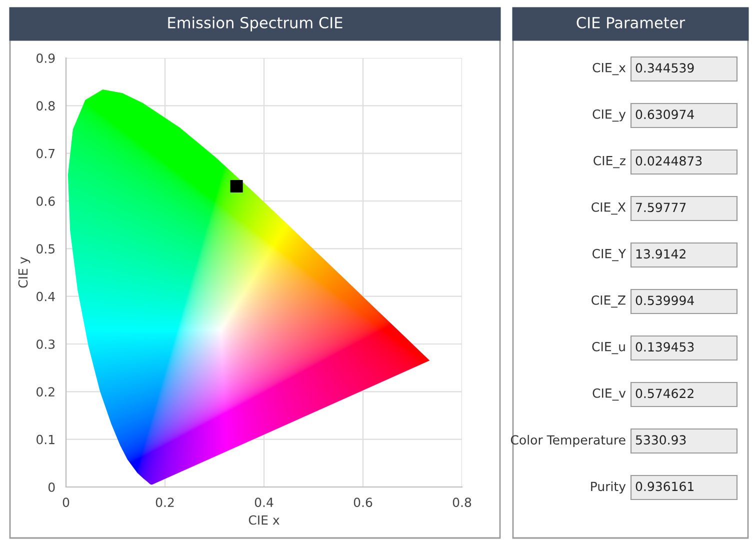  Describe the element at coordinates (264, 520) in the screenshot. I see `x-axis-title: CIE x` at that location.